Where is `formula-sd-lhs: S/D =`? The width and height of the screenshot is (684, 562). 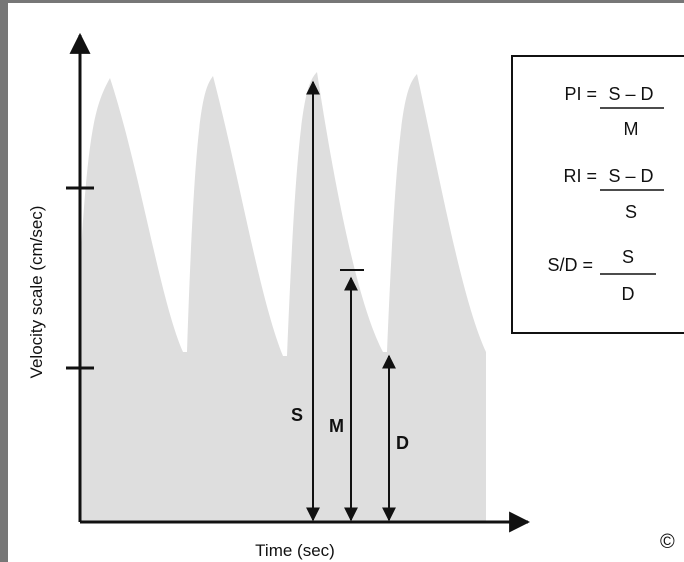
formula-sd-lhs: S/D = is located at coordinates (570, 265).